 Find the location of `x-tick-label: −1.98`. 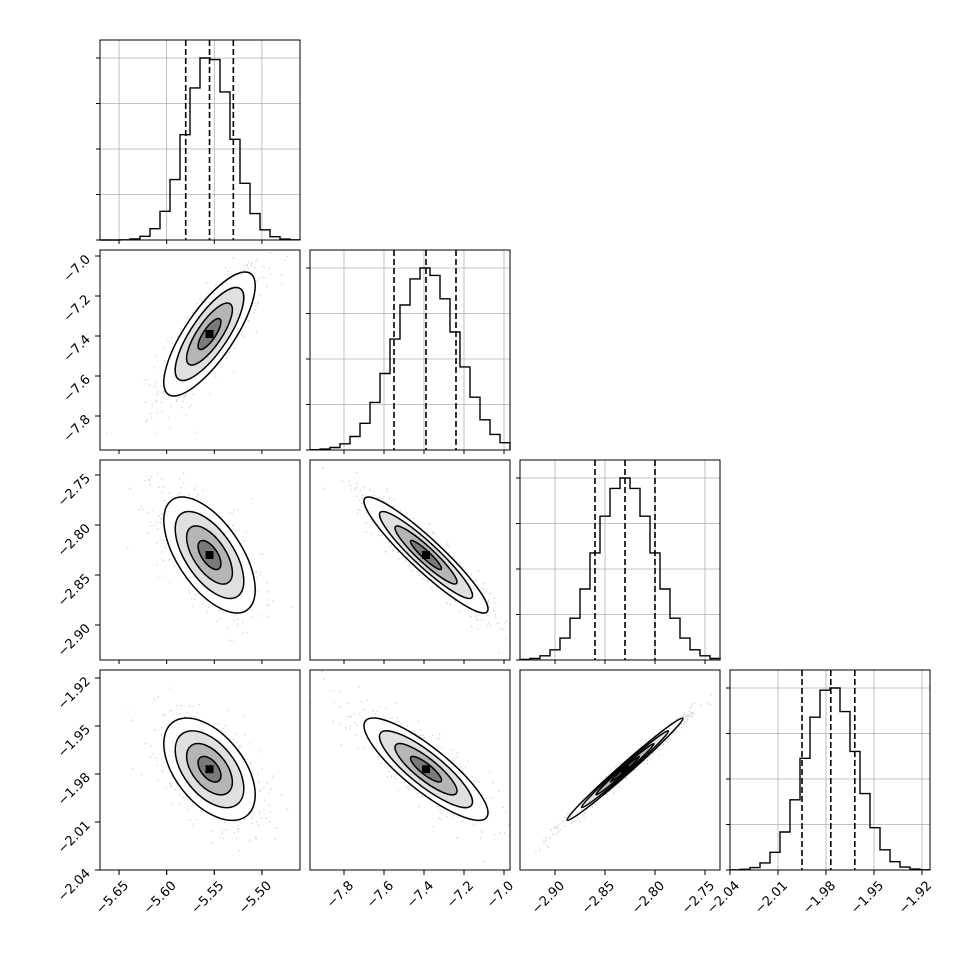

x-tick-label: −1.98 is located at coordinates (819, 897).